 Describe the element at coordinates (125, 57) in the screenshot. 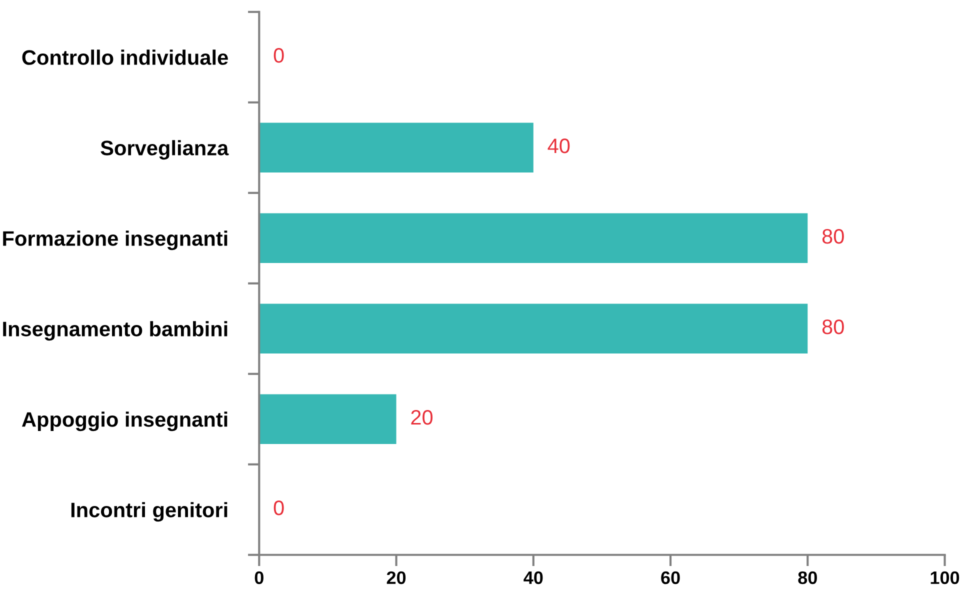

I see `y-tick-label: Controllo individuale` at that location.